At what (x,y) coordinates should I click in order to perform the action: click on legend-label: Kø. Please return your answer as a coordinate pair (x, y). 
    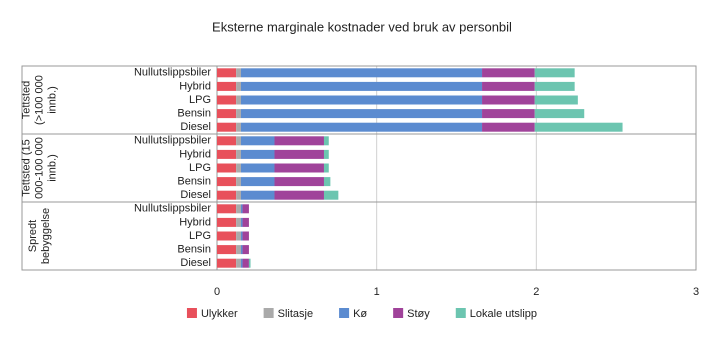
    Looking at the image, I should click on (360, 314).